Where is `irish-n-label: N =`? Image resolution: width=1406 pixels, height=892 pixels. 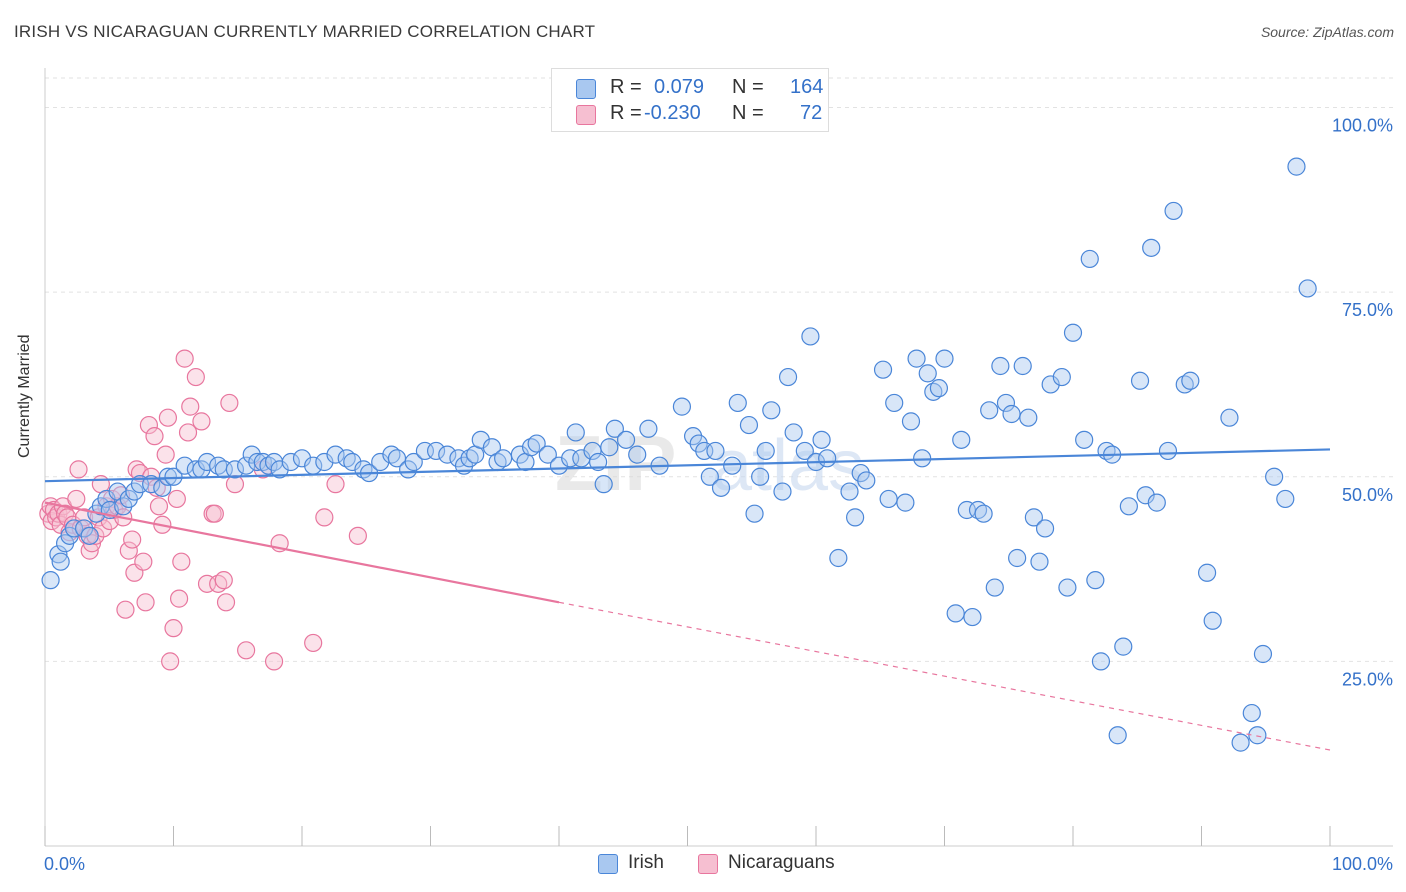
irish-n-label: N = is located at coordinates (748, 87).